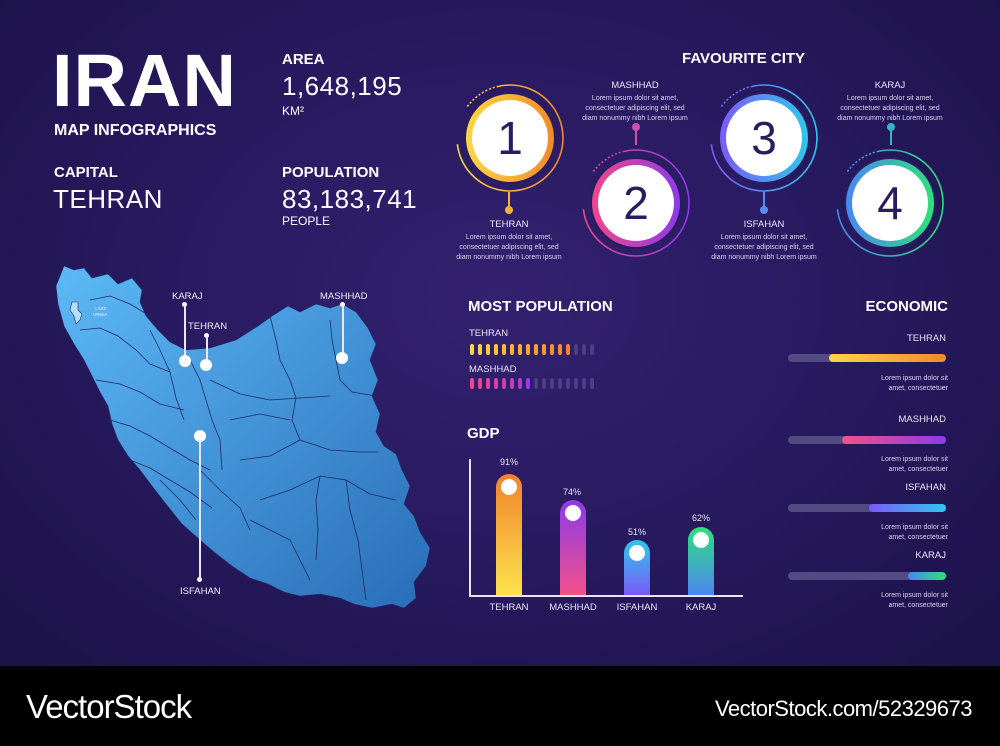  What do you see at coordinates (744, 58) in the screenshot?
I see `favourite-city-title: FAVOURITE CITY` at bounding box center [744, 58].